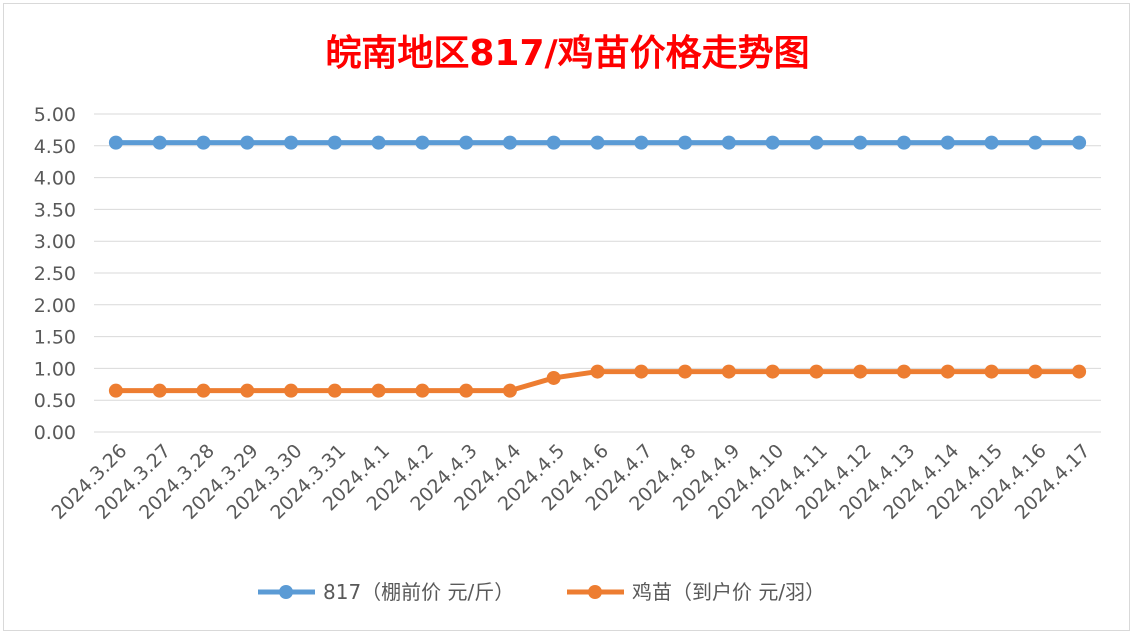 The image size is (1135, 636). What do you see at coordinates (55, 147) in the screenshot?
I see `y-tick-label: 4.50` at bounding box center [55, 147].